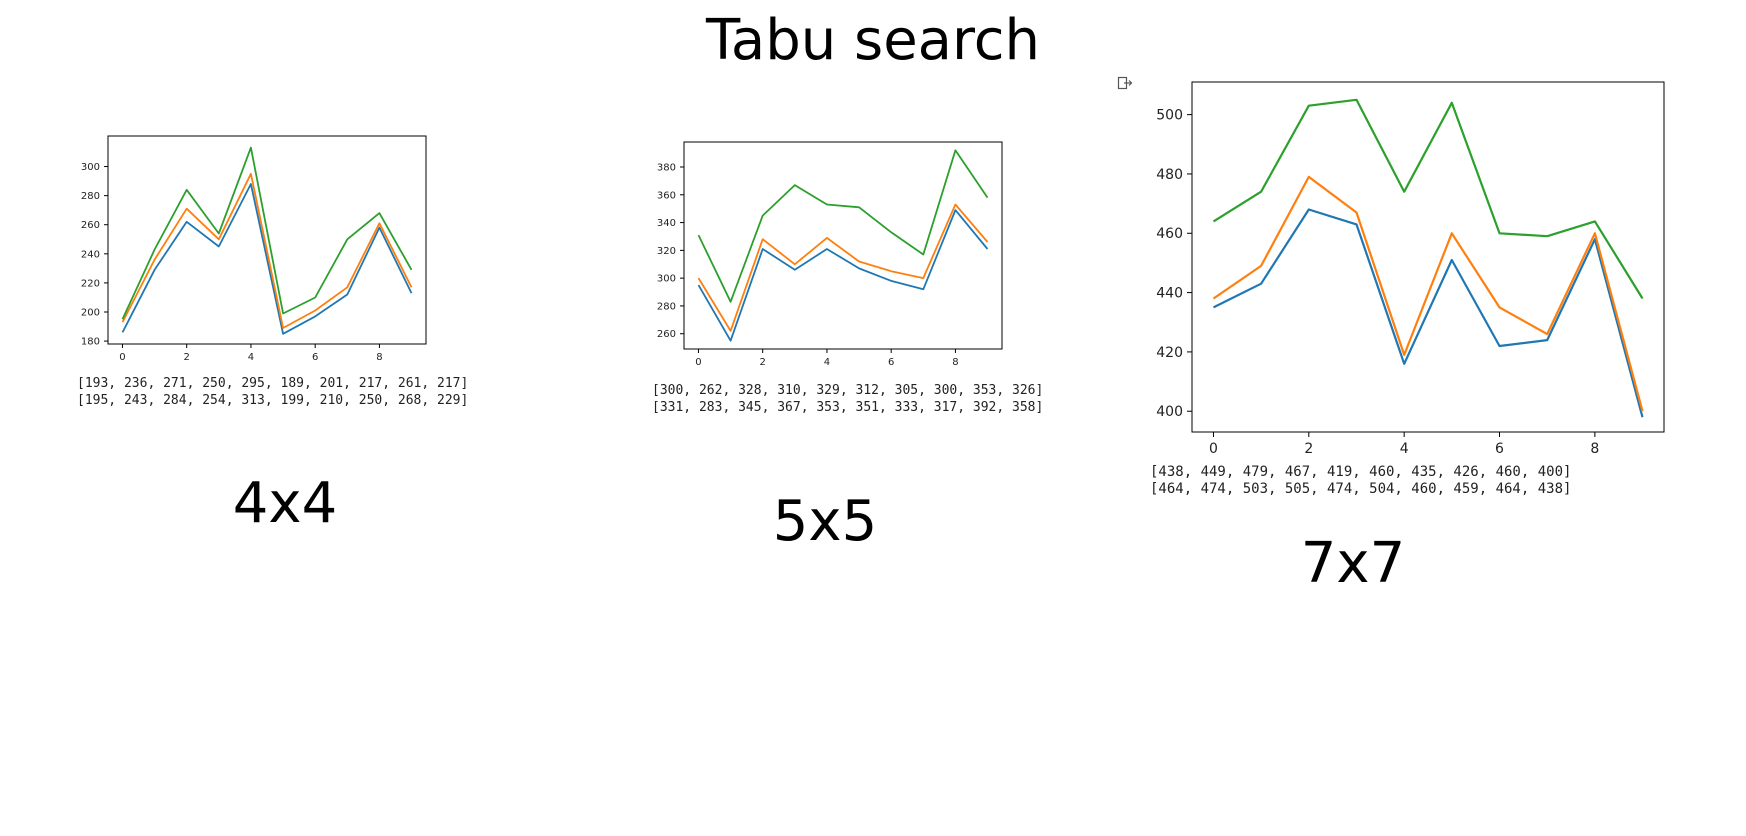 This screenshot has width=1746, height=836. What do you see at coordinates (1169, 293) in the screenshot?
I see `y-tick-label: 440` at bounding box center [1169, 293].